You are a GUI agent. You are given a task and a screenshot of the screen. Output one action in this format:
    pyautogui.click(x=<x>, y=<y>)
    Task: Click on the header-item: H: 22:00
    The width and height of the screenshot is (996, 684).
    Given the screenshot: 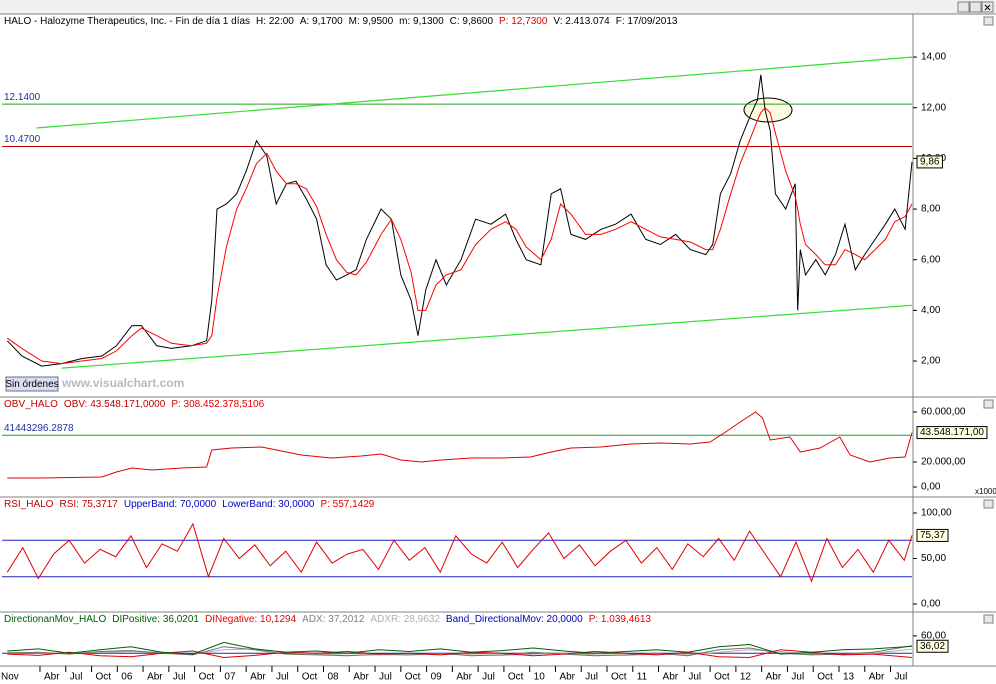 What is the action you would take?
    pyautogui.click(x=275, y=21)
    